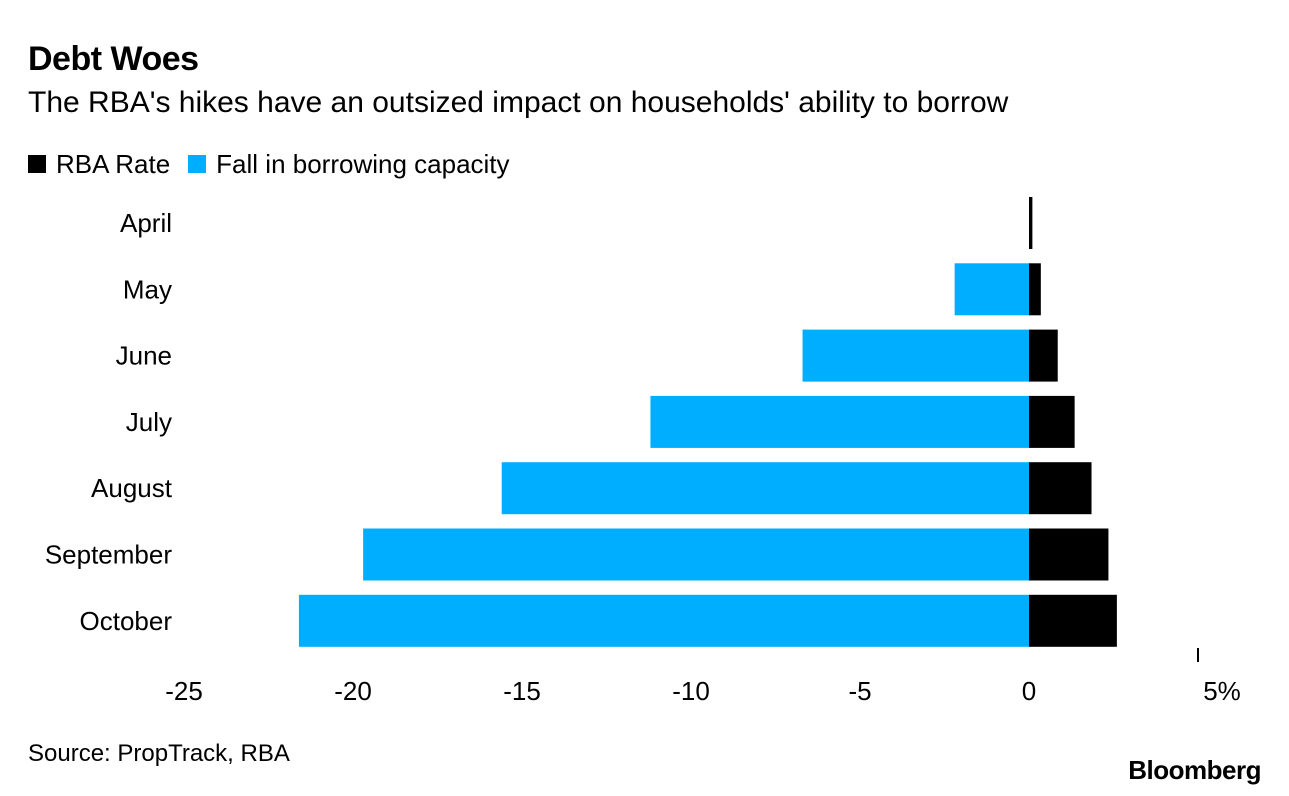 Image resolution: width=1289 pixels, height=796 pixels. What do you see at coordinates (765, 488) in the screenshot?
I see `bar-fall-in-borrowing-capacity-august` at bounding box center [765, 488].